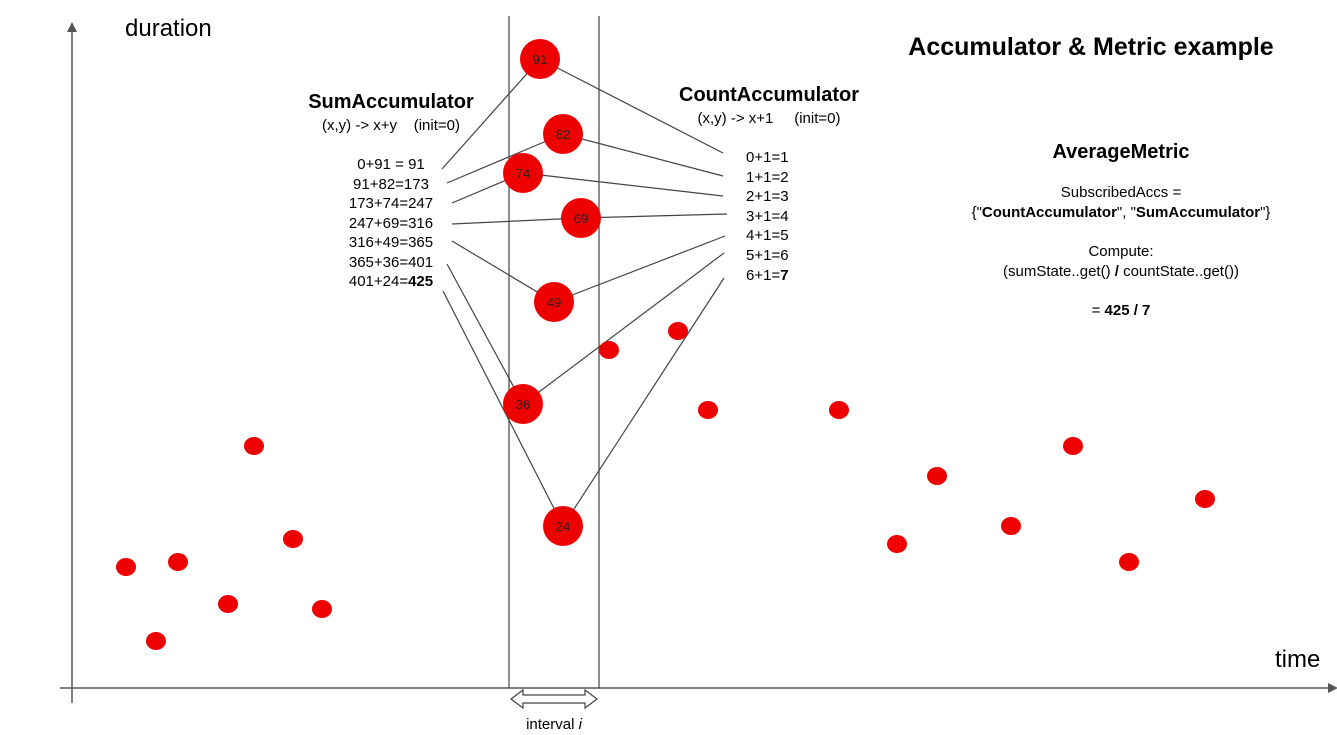  I want to click on y-axis-label: duration, so click(168, 28).